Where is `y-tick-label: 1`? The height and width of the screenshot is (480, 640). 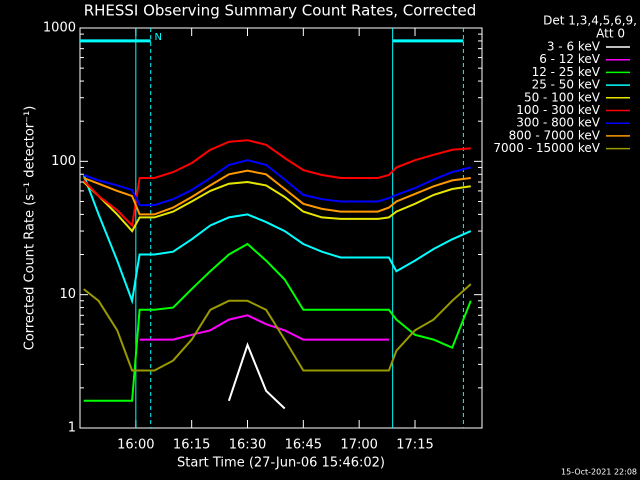
y-tick-label: 1 is located at coordinates (72, 428).